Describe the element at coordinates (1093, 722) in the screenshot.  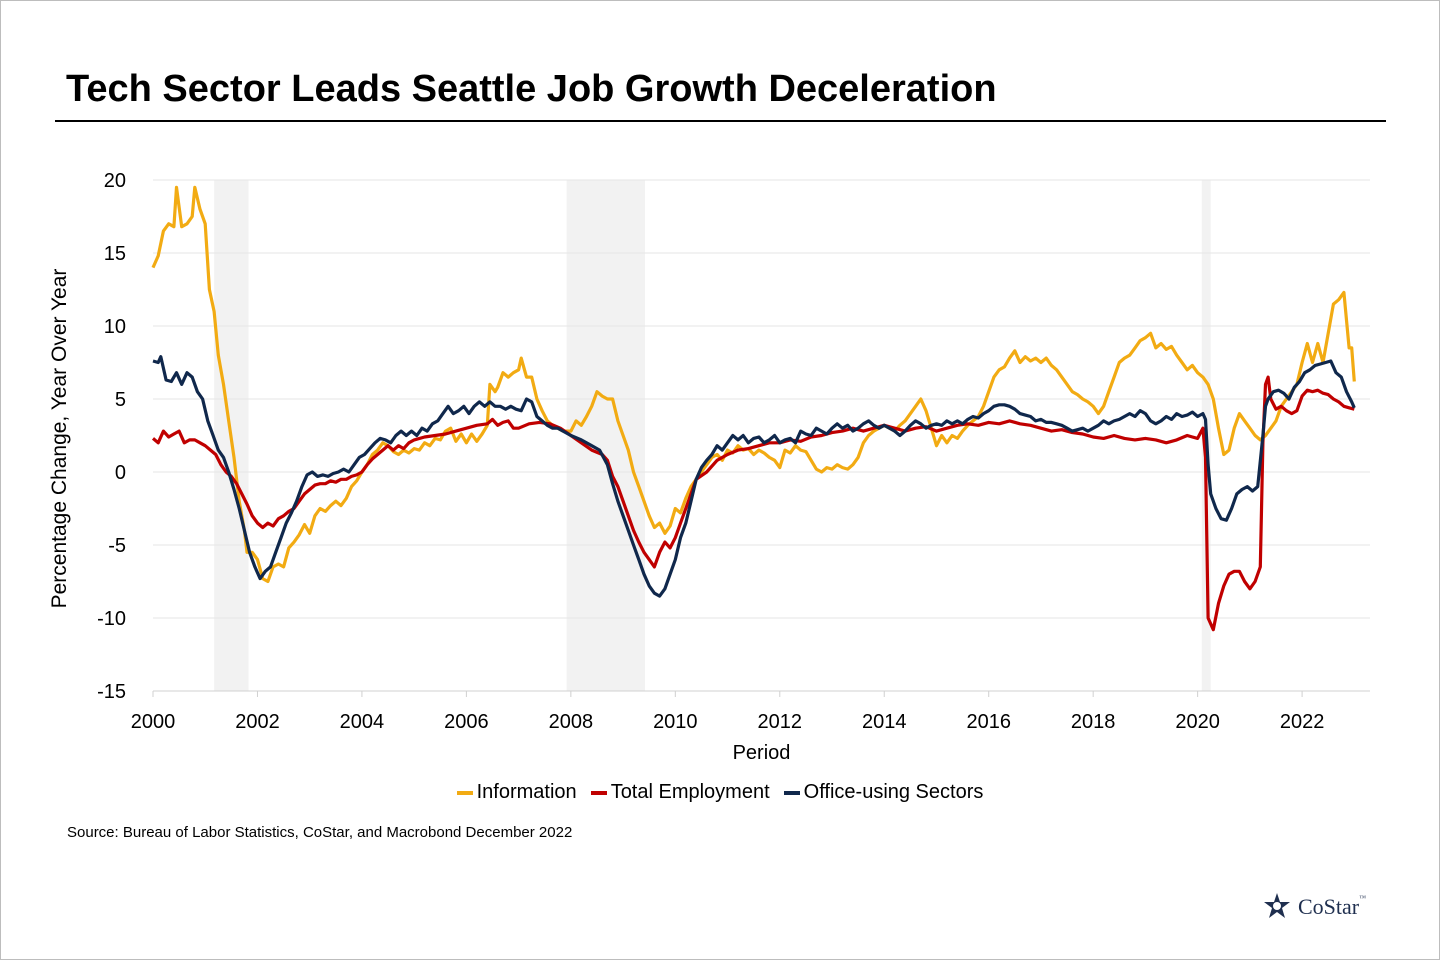
I see `x-tick-label-9: 2018` at that location.